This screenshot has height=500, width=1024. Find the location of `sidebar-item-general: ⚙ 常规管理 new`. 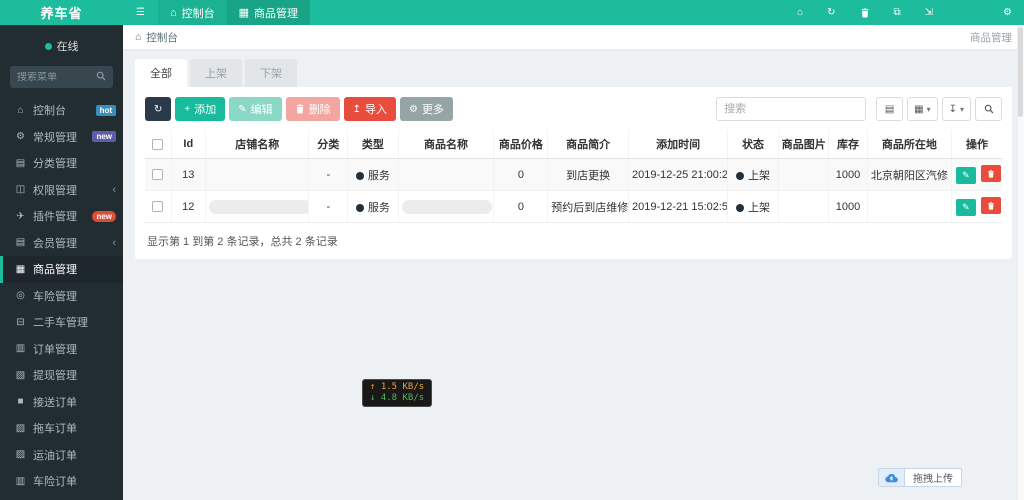

sidebar-item-general: ⚙ 常规管理 new is located at coordinates (61, 137).